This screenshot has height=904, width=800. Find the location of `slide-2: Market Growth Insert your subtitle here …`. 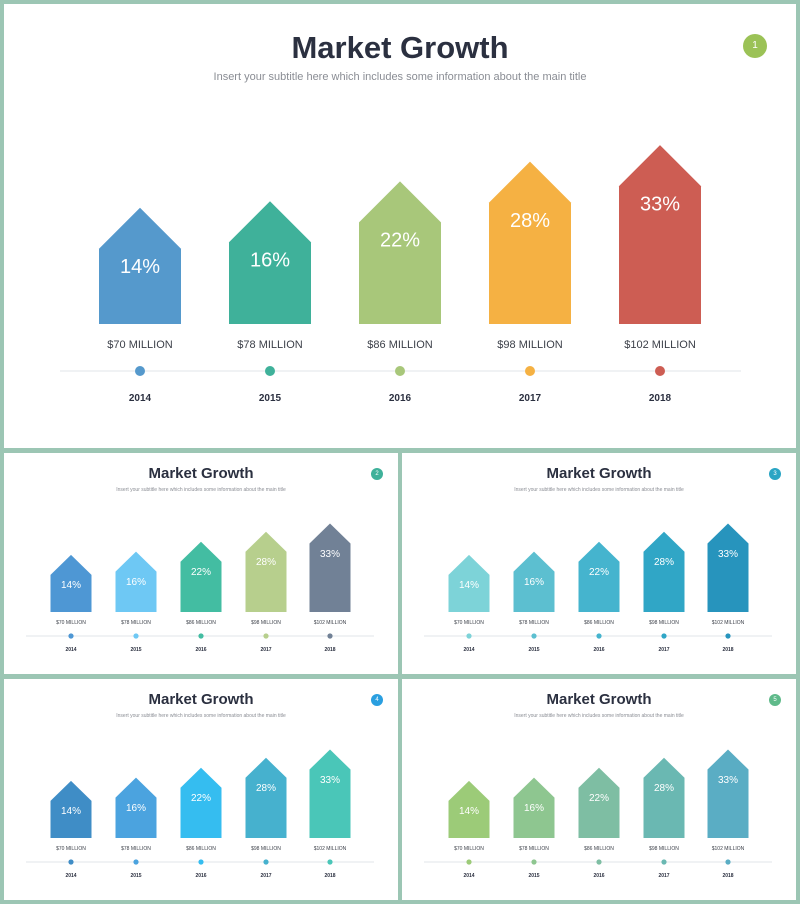

slide-2: Market Growth Insert your subtitle here … is located at coordinates (201, 563).